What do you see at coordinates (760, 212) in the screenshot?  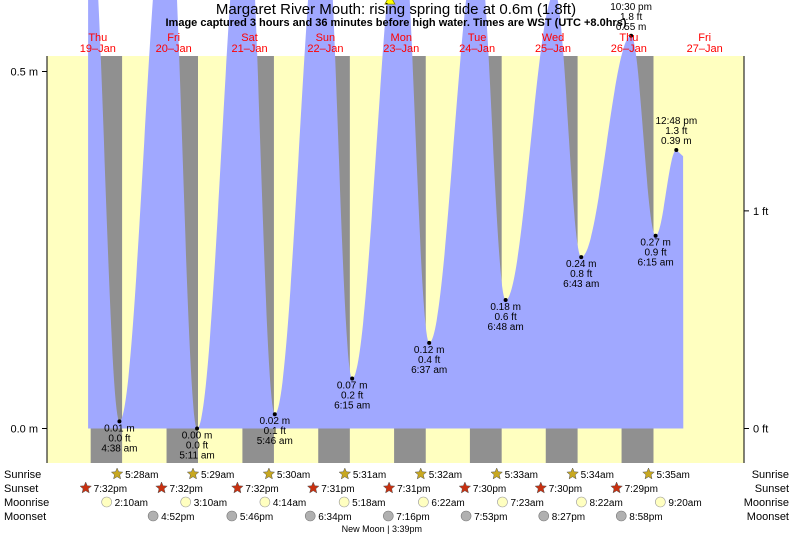 I see `right-tick-label: 1 ft` at bounding box center [760, 212].